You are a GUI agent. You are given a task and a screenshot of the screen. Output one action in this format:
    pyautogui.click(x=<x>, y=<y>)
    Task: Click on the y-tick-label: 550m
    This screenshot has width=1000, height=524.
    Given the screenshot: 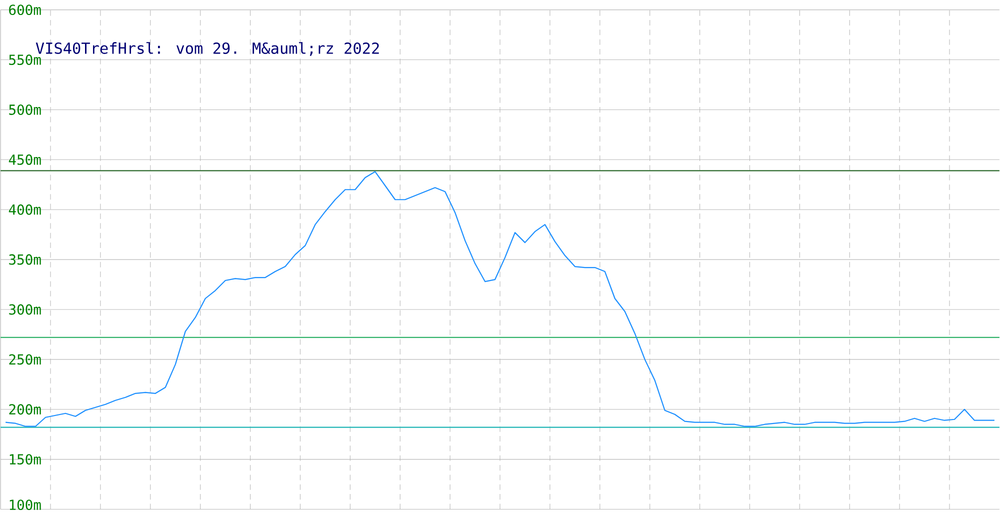 What is the action you would take?
    pyautogui.click(x=25, y=60)
    